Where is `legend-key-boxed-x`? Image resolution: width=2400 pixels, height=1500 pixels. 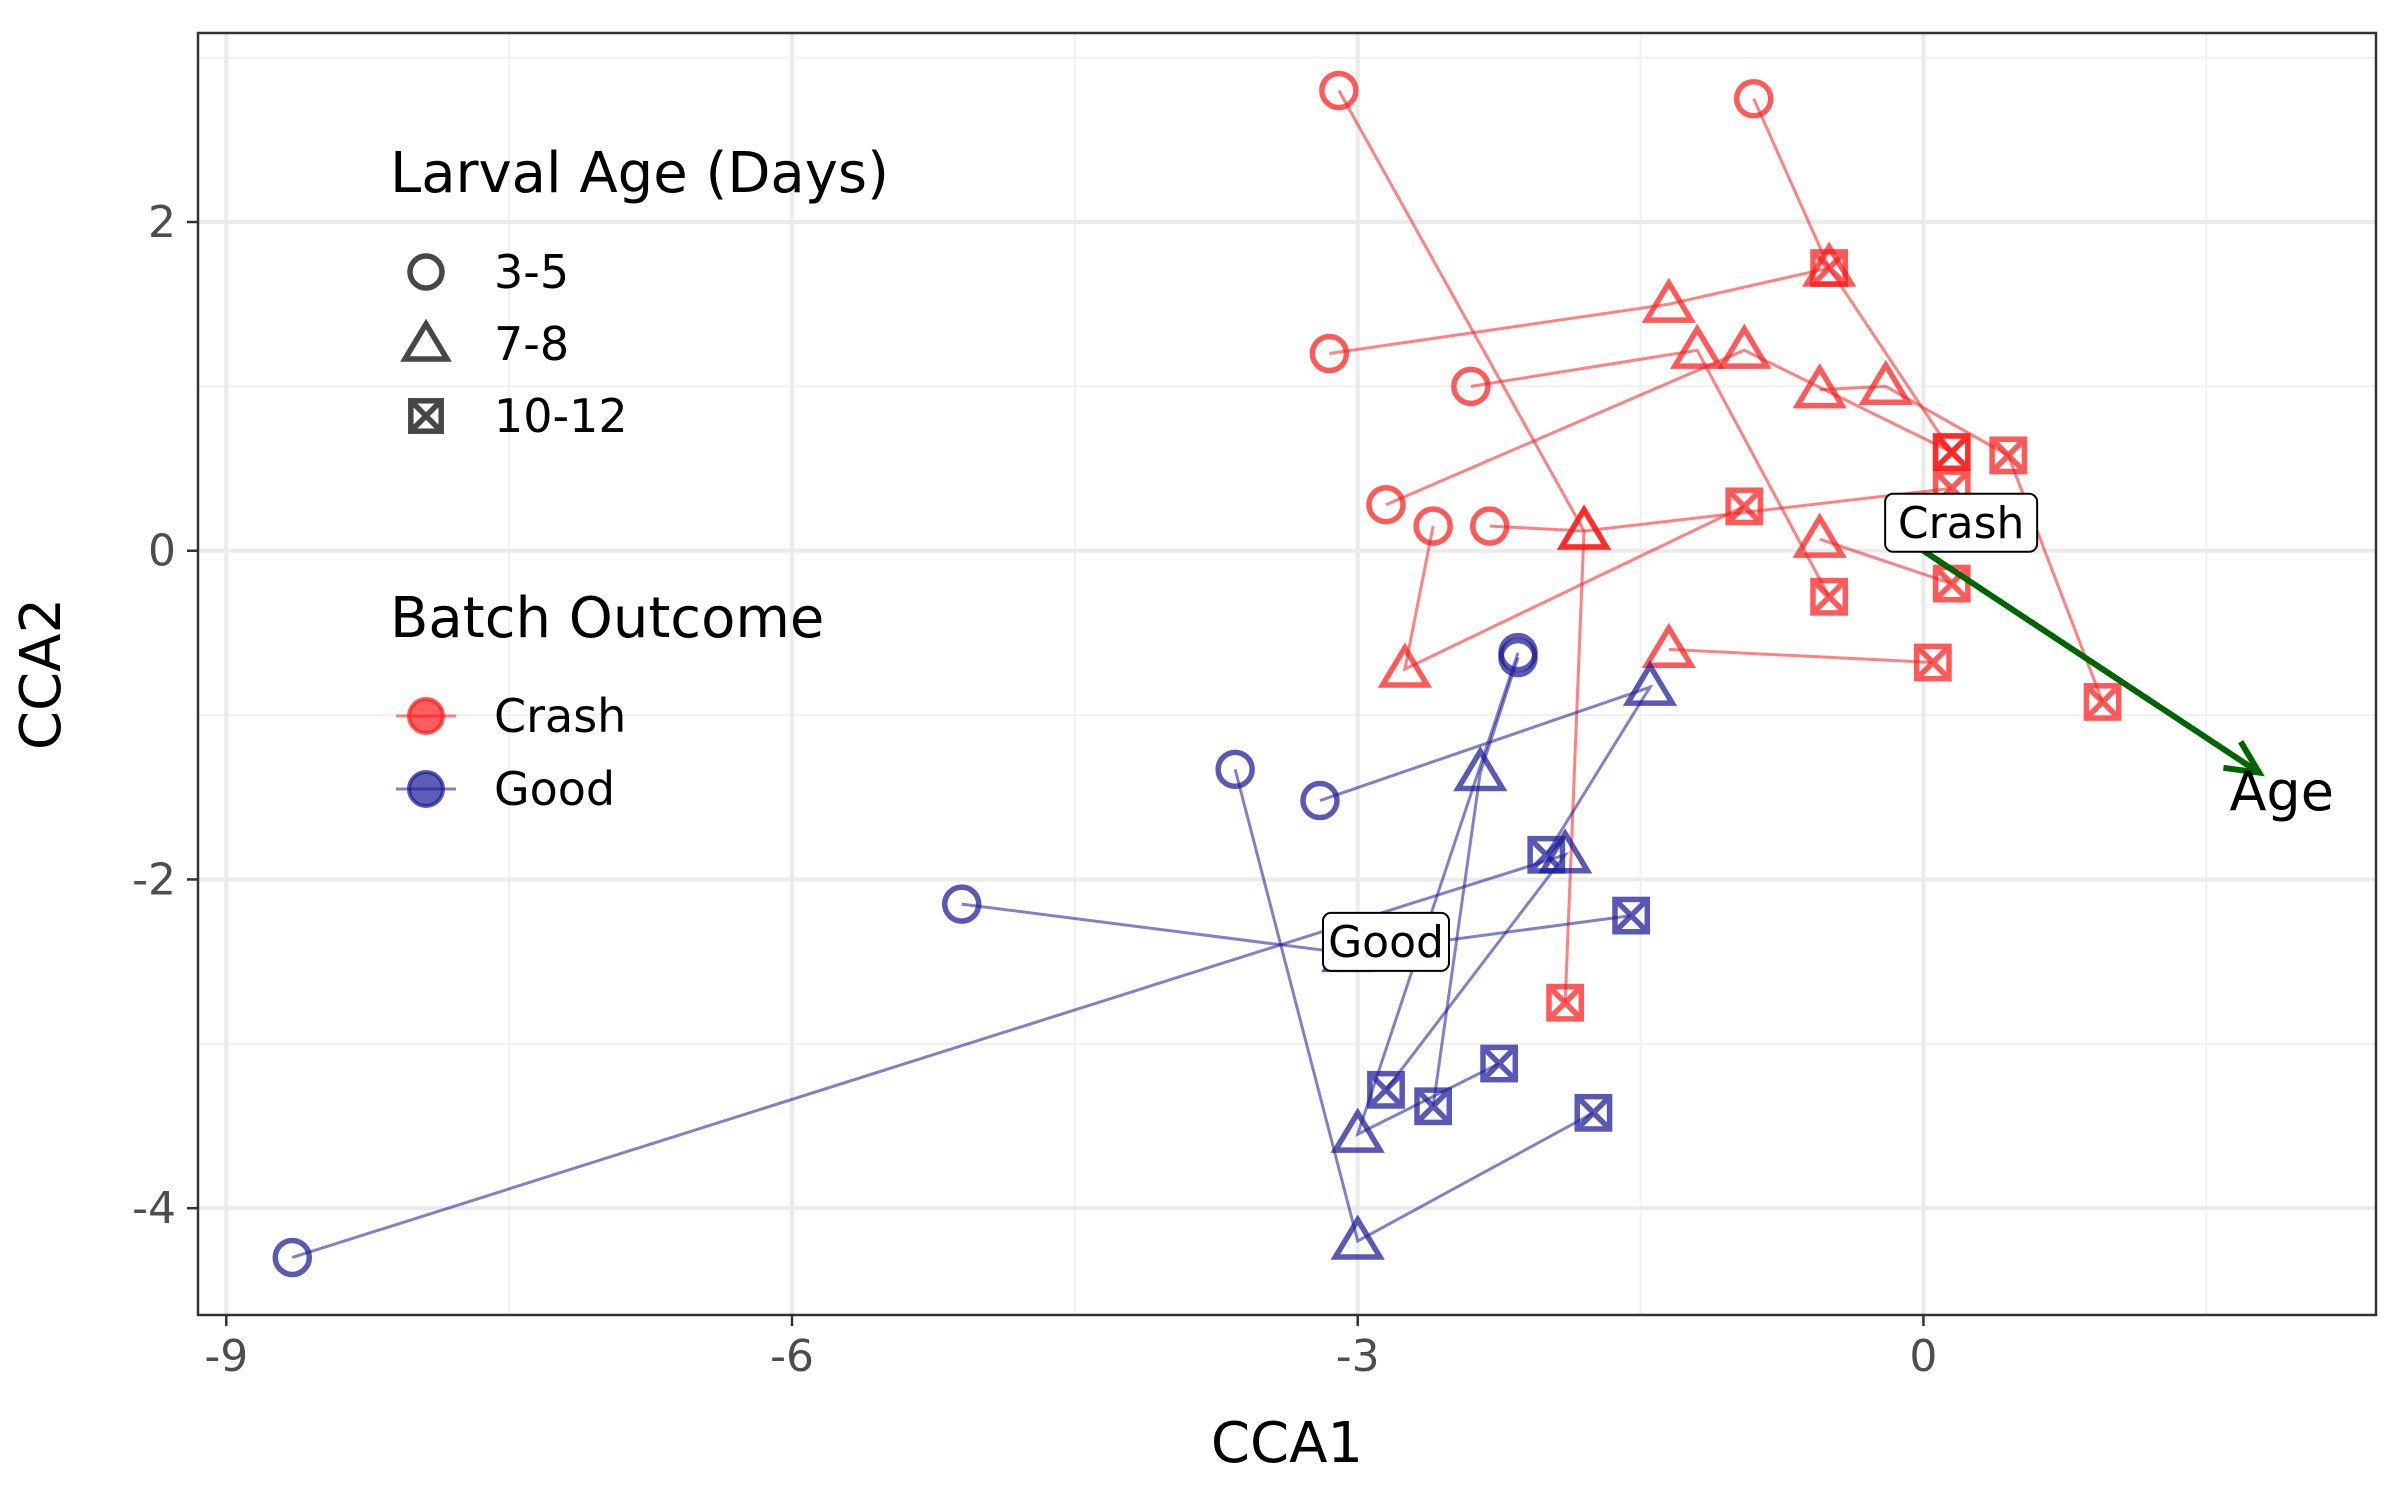
legend-key-boxed-x is located at coordinates (426, 416).